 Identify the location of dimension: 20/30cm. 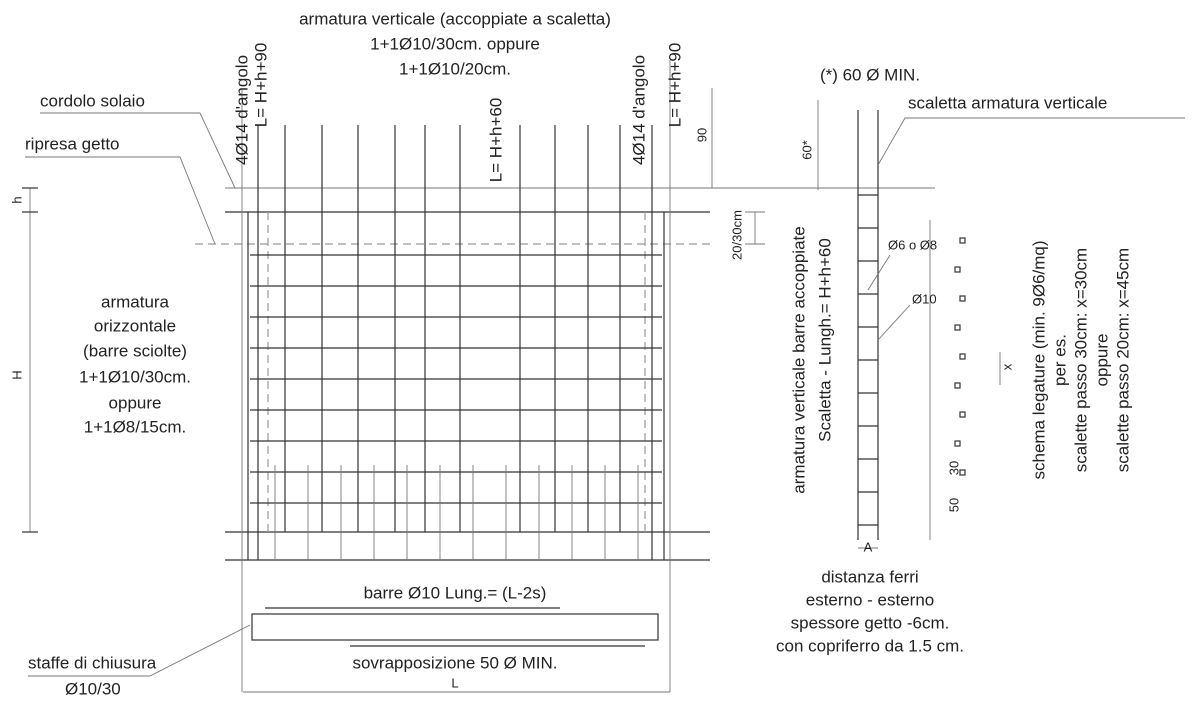
(736, 235).